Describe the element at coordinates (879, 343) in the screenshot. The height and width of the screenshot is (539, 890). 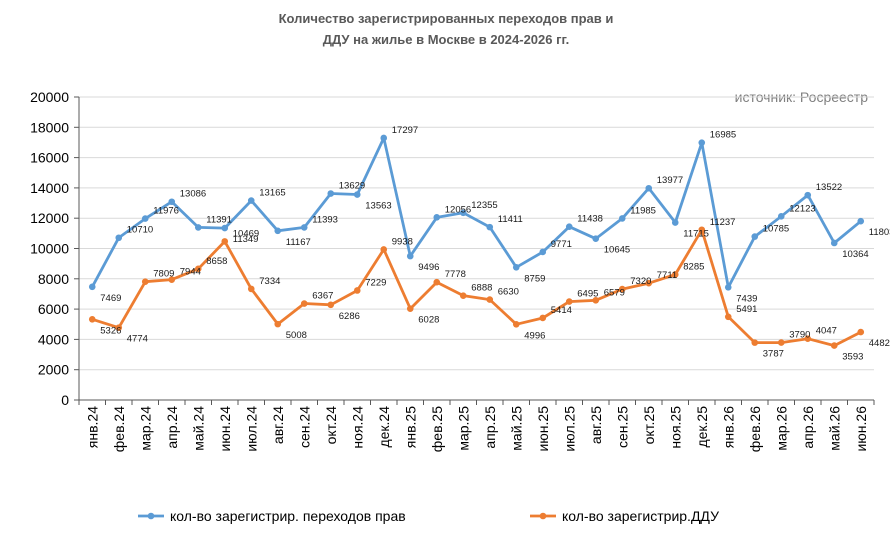
I see `data-label: 4482` at that location.